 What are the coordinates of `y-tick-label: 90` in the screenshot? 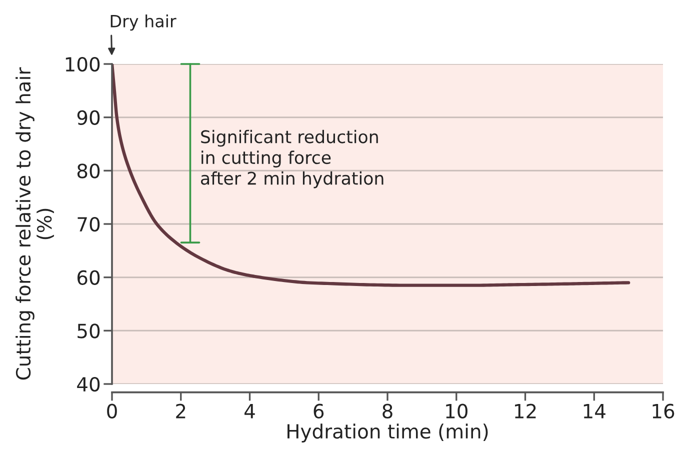 It's located at (88, 117).